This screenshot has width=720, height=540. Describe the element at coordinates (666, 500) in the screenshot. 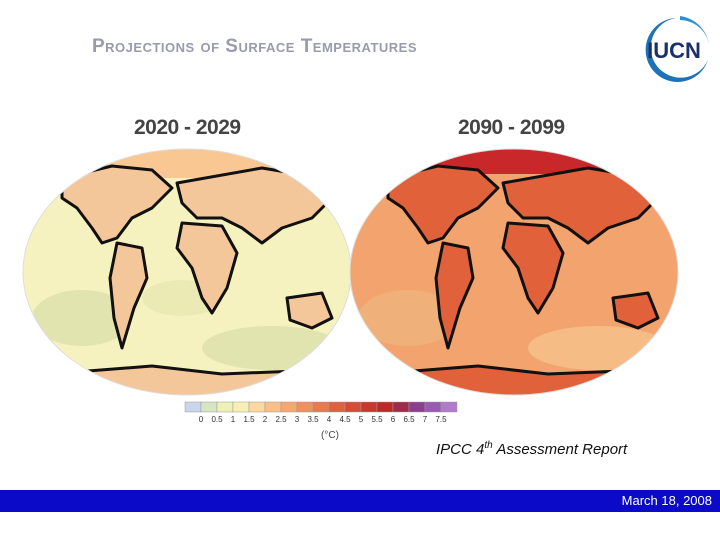

I see `footer-date: March 18, 2008` at that location.